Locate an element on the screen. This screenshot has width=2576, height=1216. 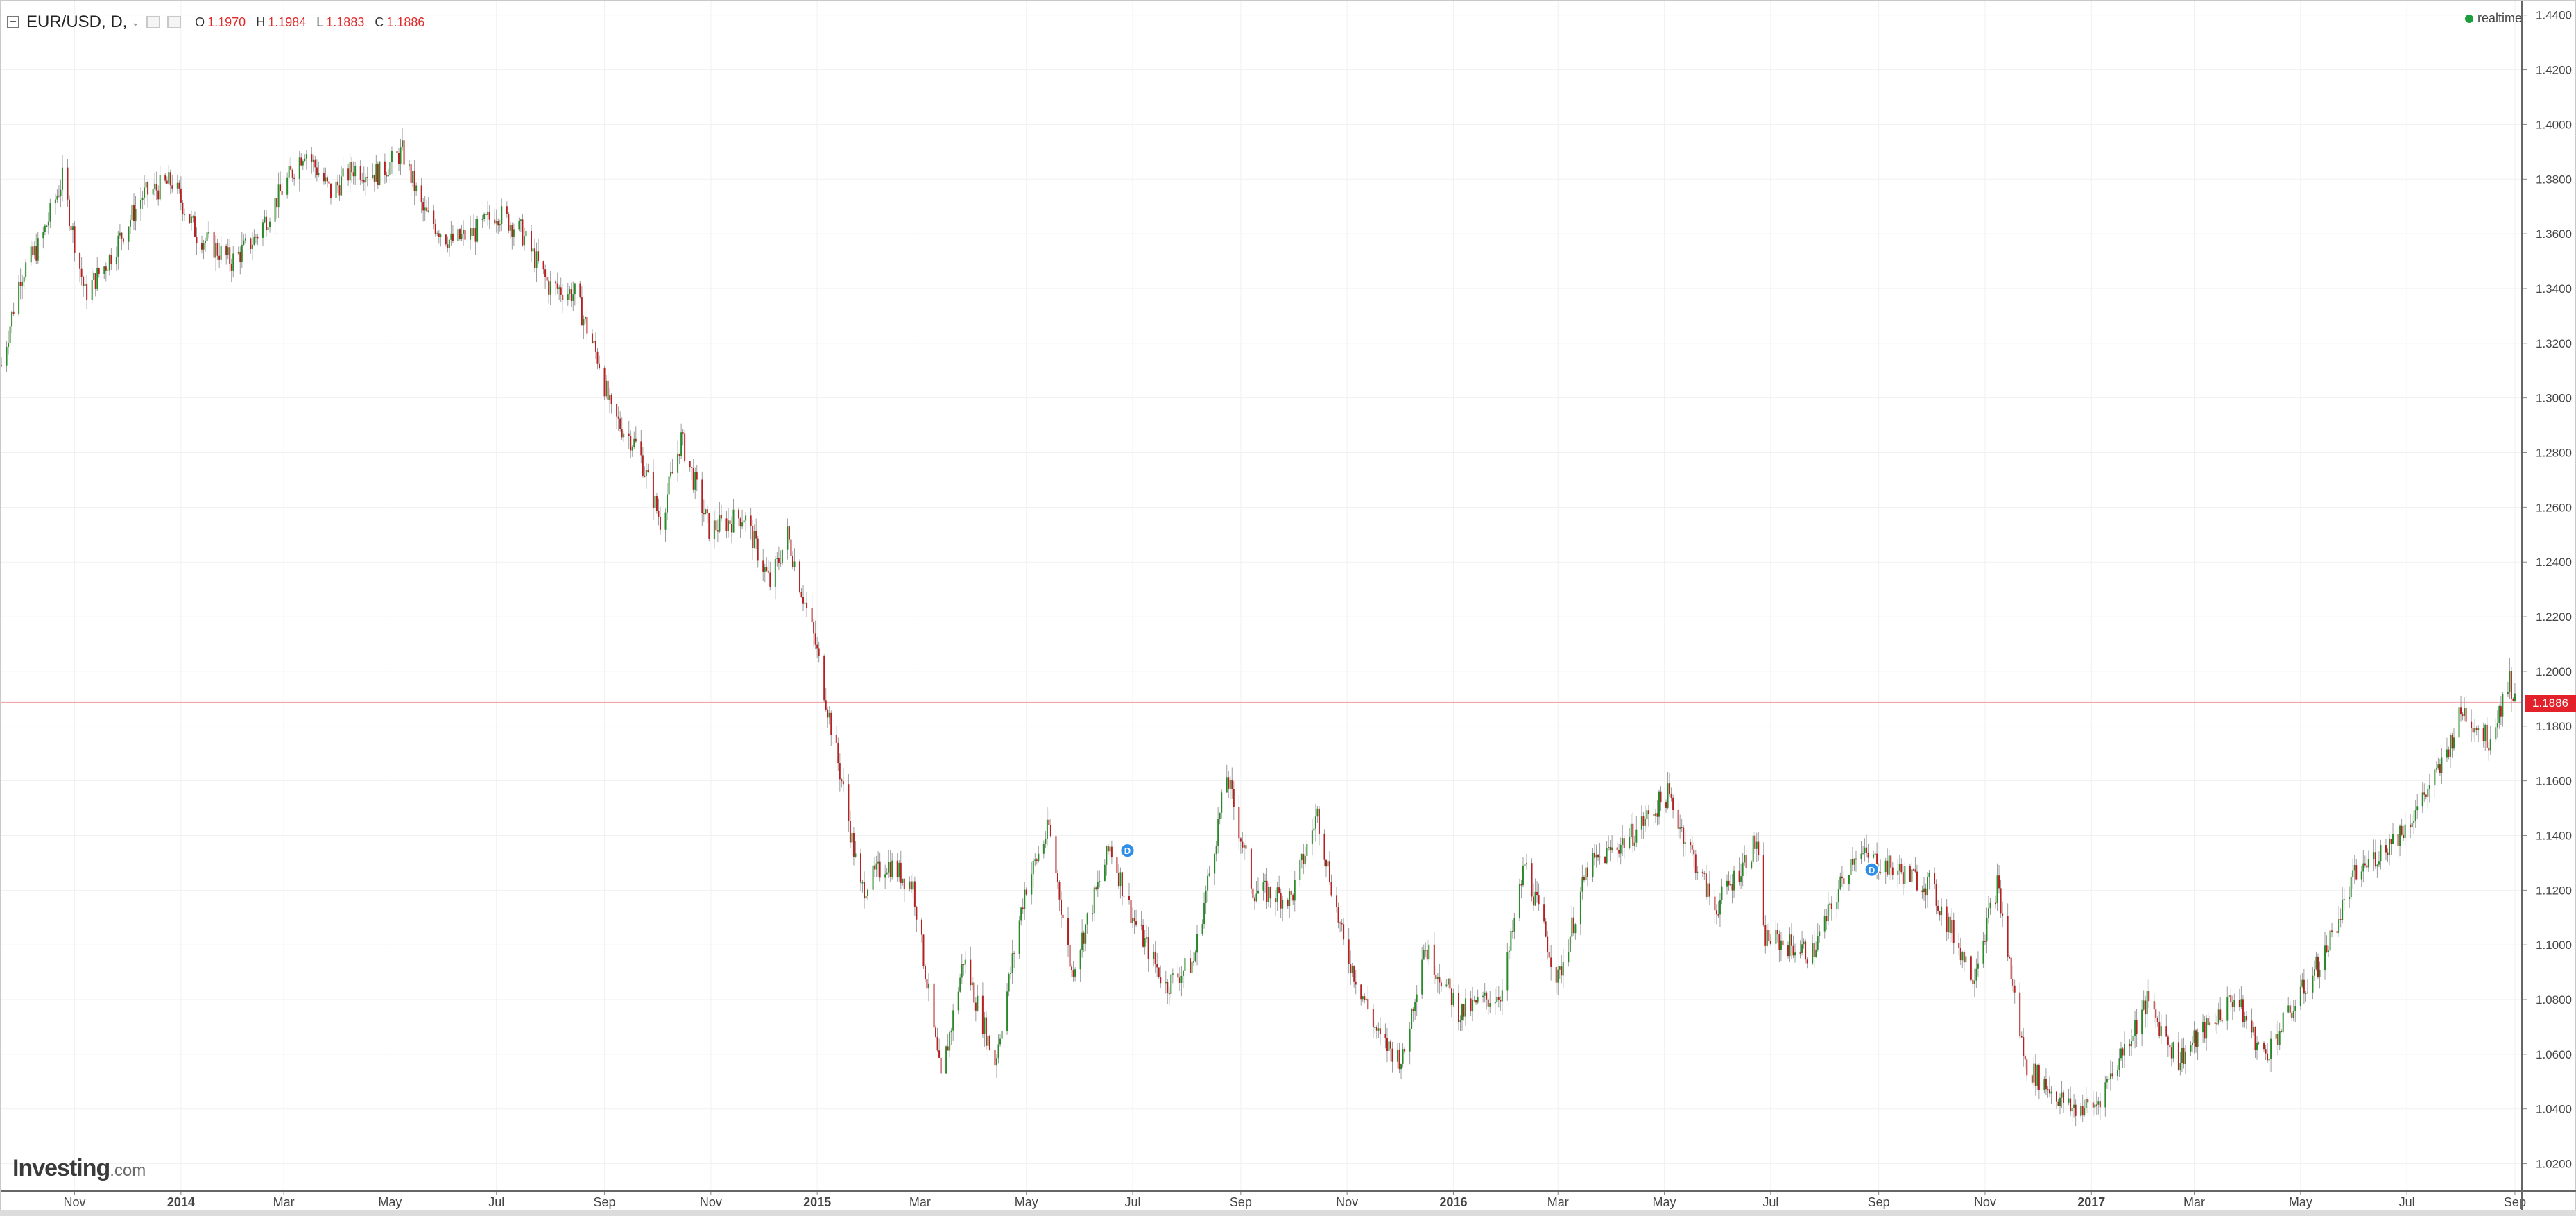
settings-box-icon is located at coordinates (153, 22).